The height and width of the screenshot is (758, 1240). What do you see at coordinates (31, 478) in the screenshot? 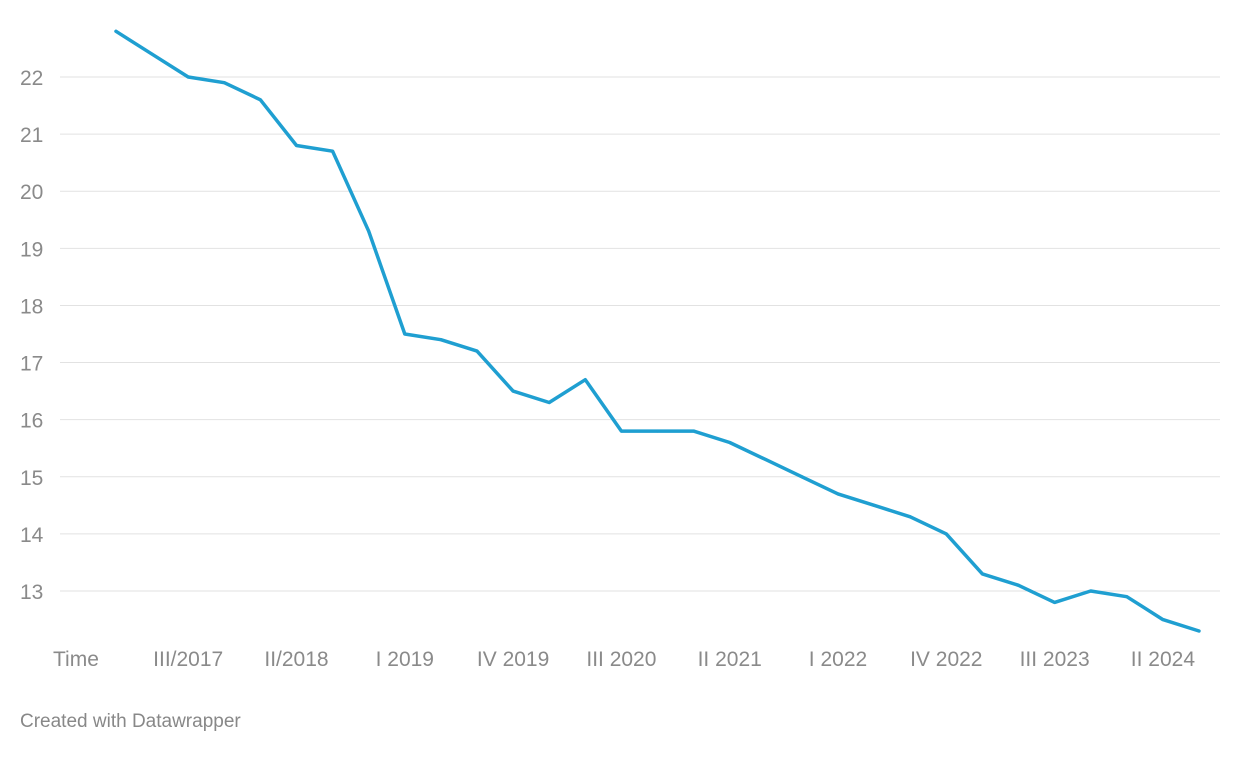
I see `y-tick-label-15: 15` at bounding box center [31, 478].